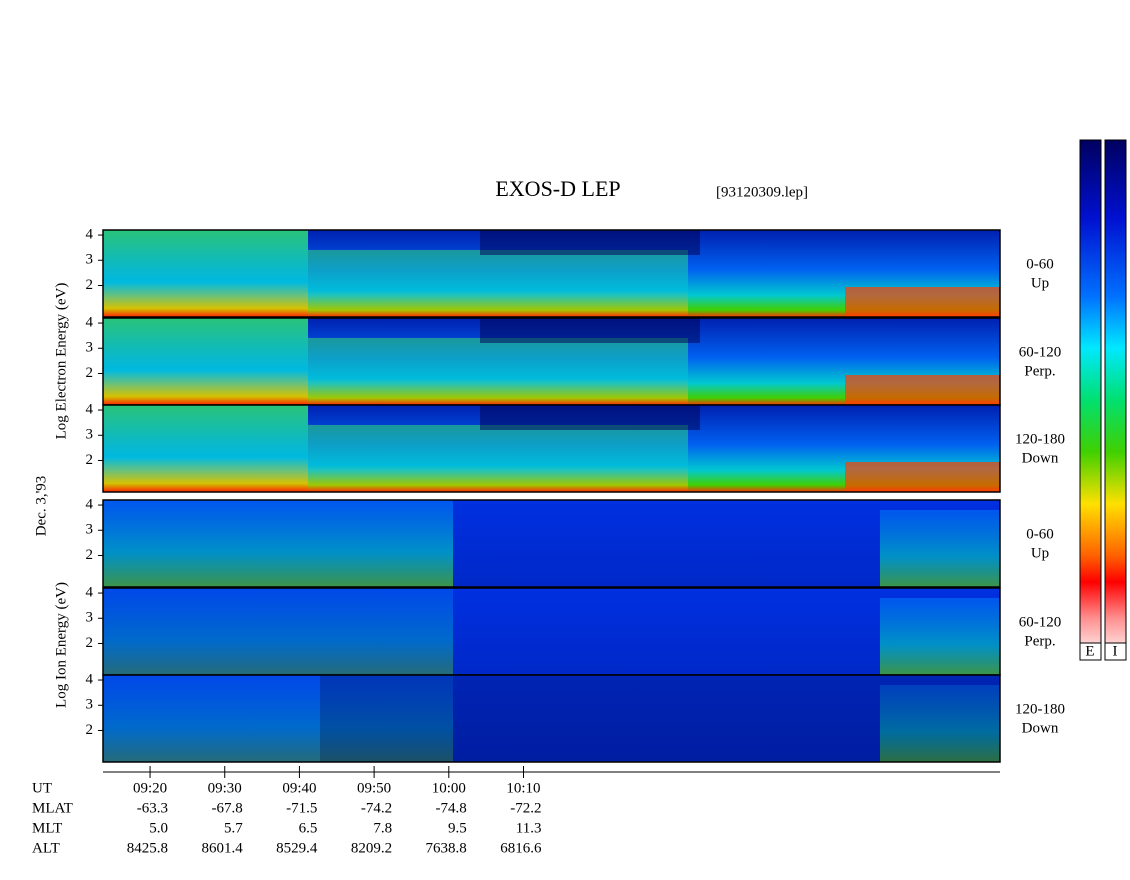 The height and width of the screenshot is (880, 1130). What do you see at coordinates (557, 188) in the screenshot?
I see `title: EXOS-D LEP` at bounding box center [557, 188].